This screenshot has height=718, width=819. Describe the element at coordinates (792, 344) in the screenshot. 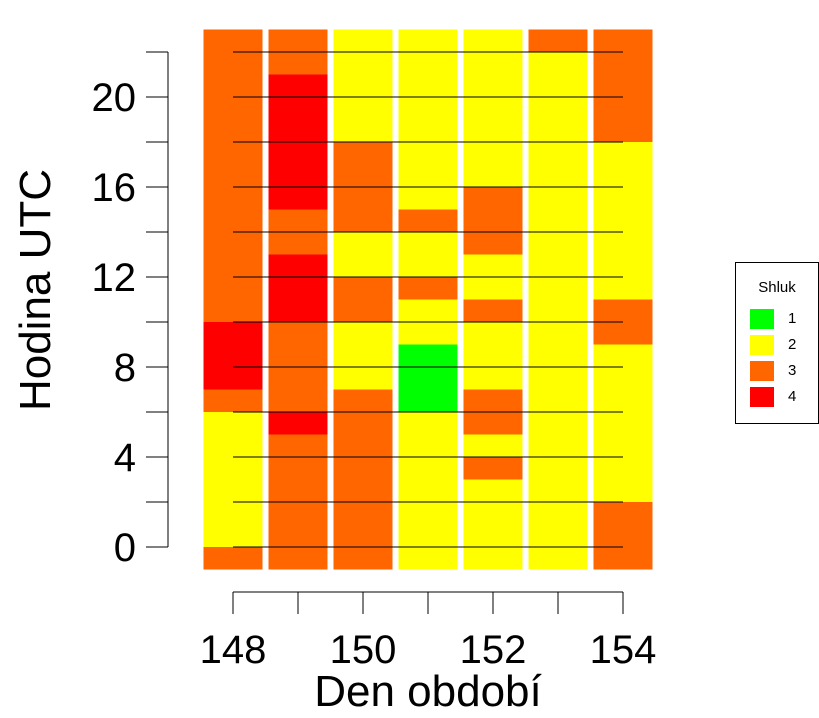

I see `legend-label: 2` at that location.